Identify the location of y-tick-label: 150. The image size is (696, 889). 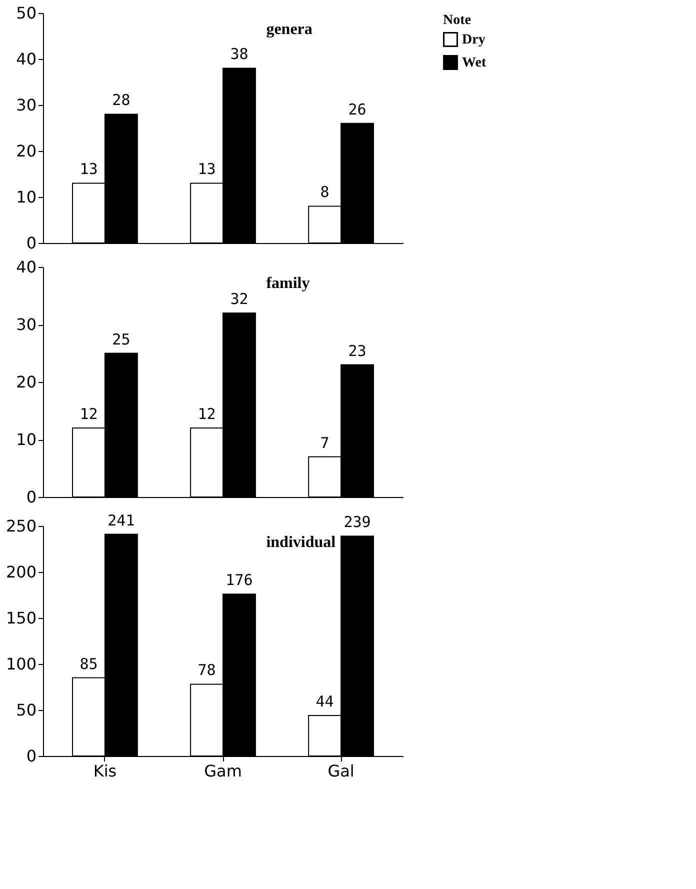
(21, 618).